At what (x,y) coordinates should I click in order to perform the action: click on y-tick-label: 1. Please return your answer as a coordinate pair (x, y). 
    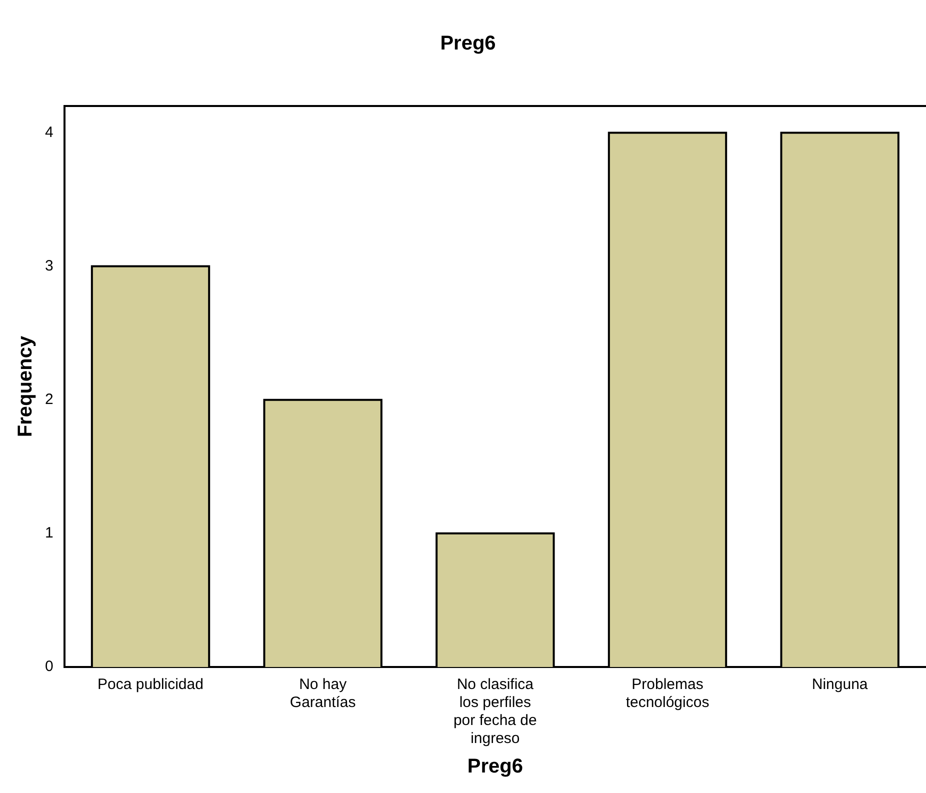
    Looking at the image, I should click on (49, 533).